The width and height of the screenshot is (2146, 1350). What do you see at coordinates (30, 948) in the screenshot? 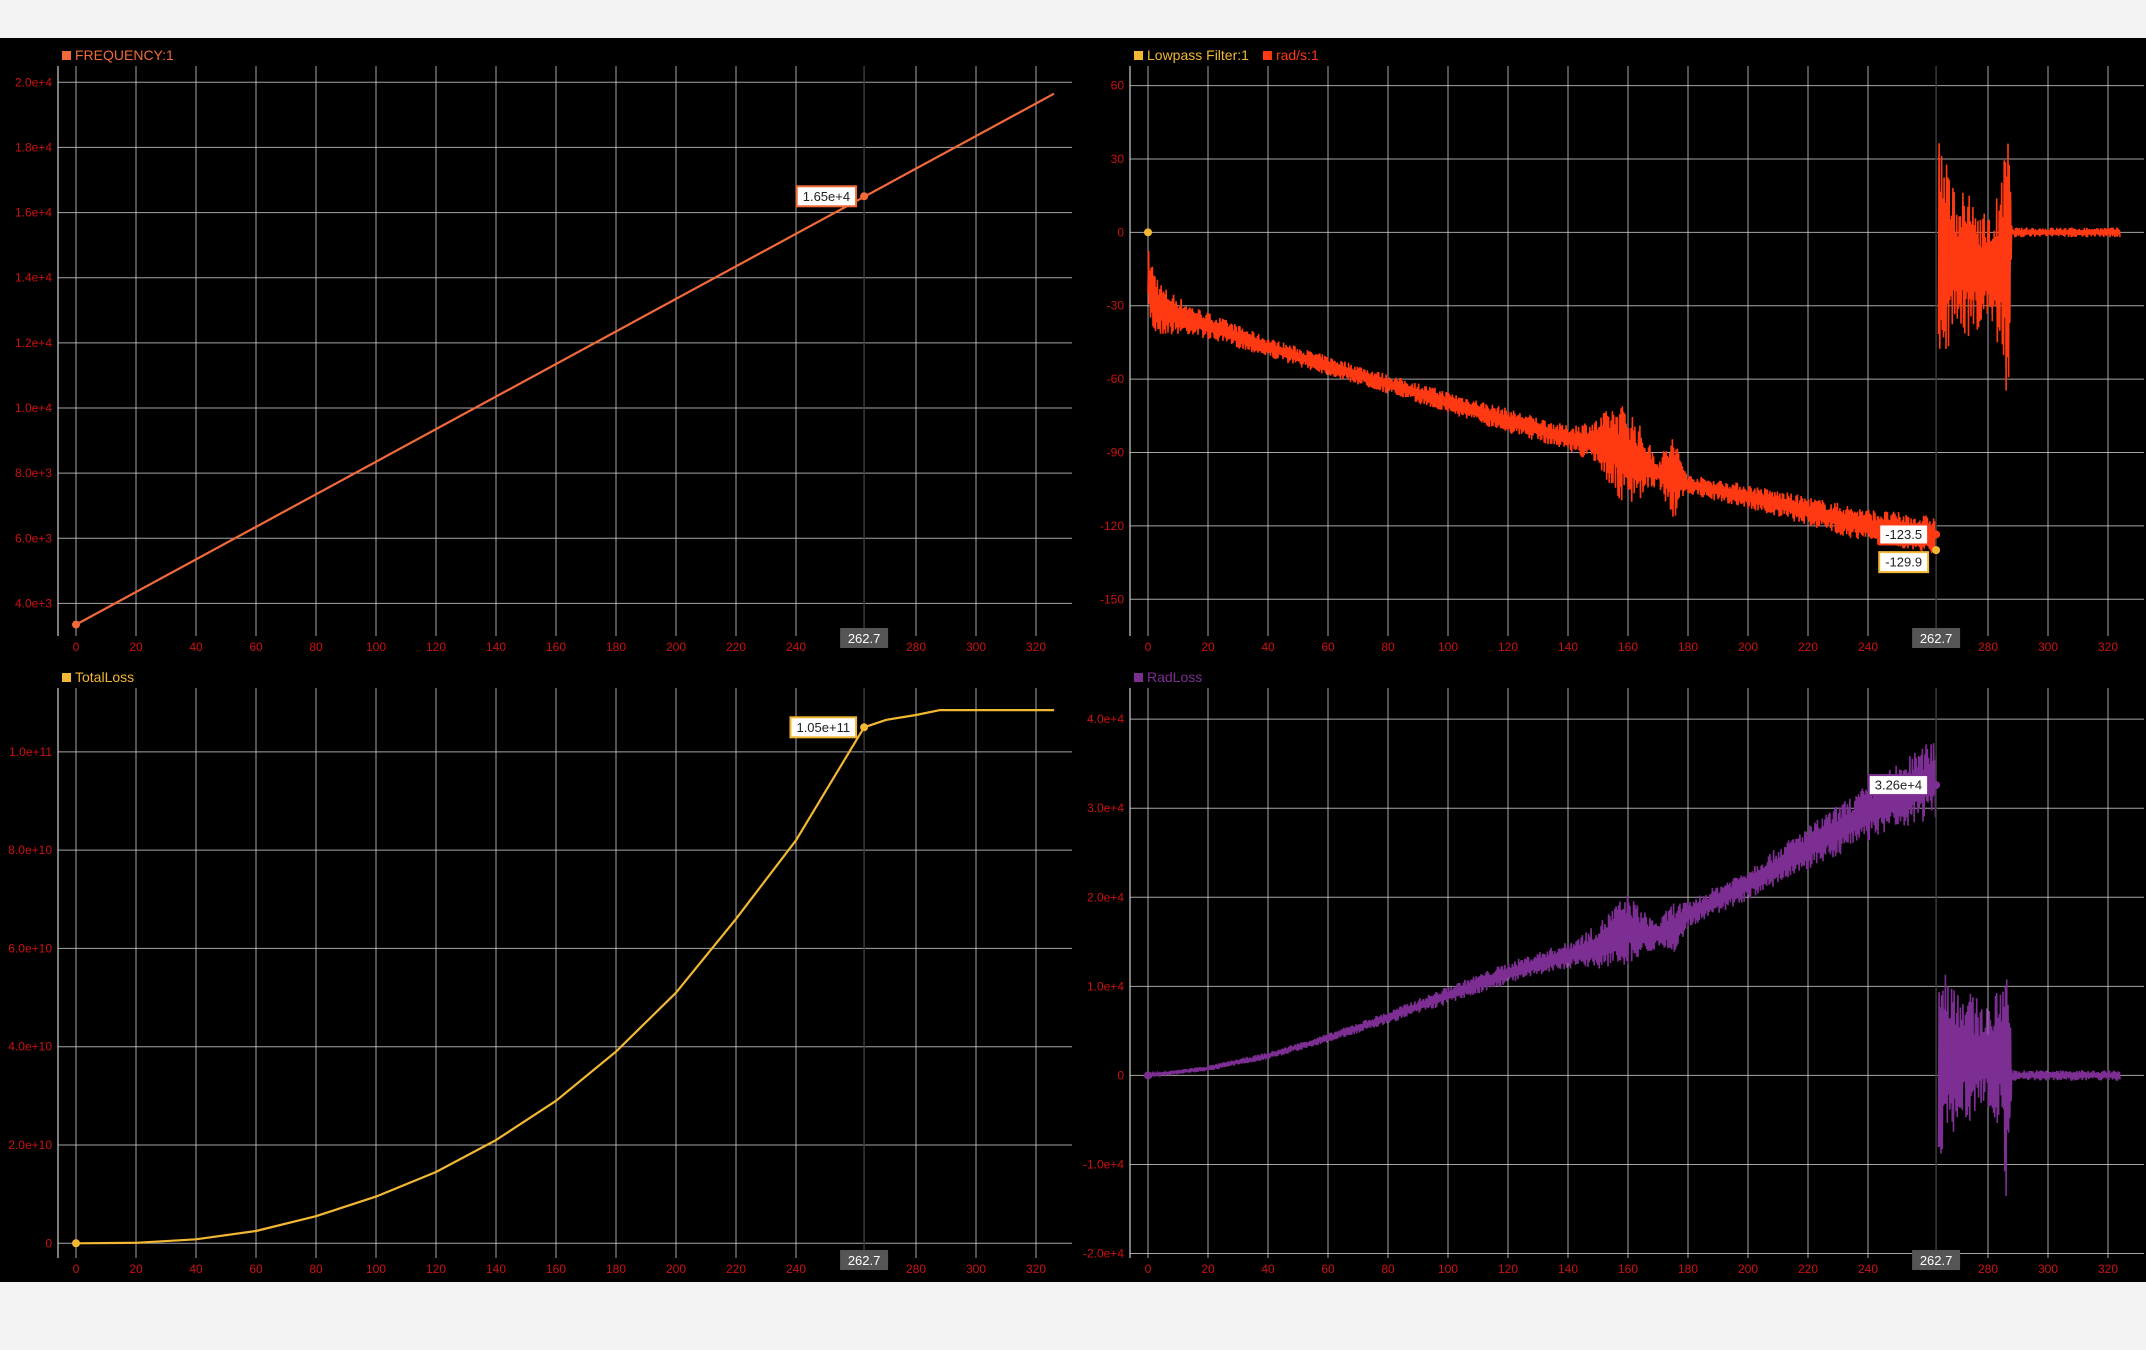
I see `y-tick-label: 6.0e+10` at bounding box center [30, 948].